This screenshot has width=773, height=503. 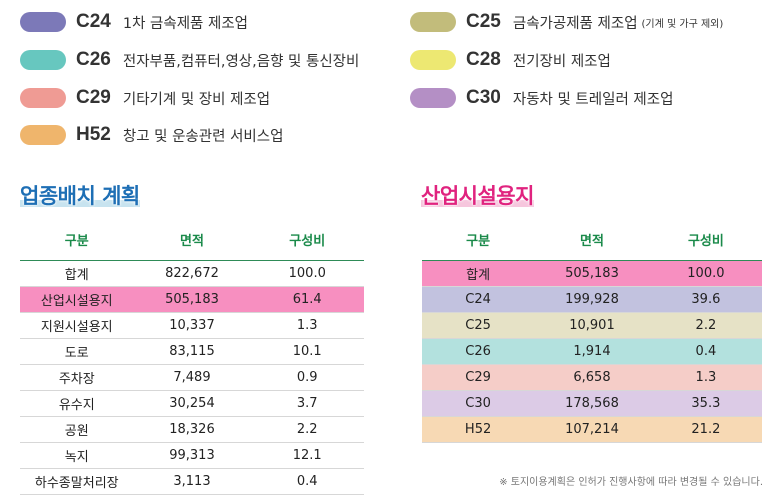 I want to click on legend-label: 자동차 및 트레일러 제조업, so click(x=593, y=99).